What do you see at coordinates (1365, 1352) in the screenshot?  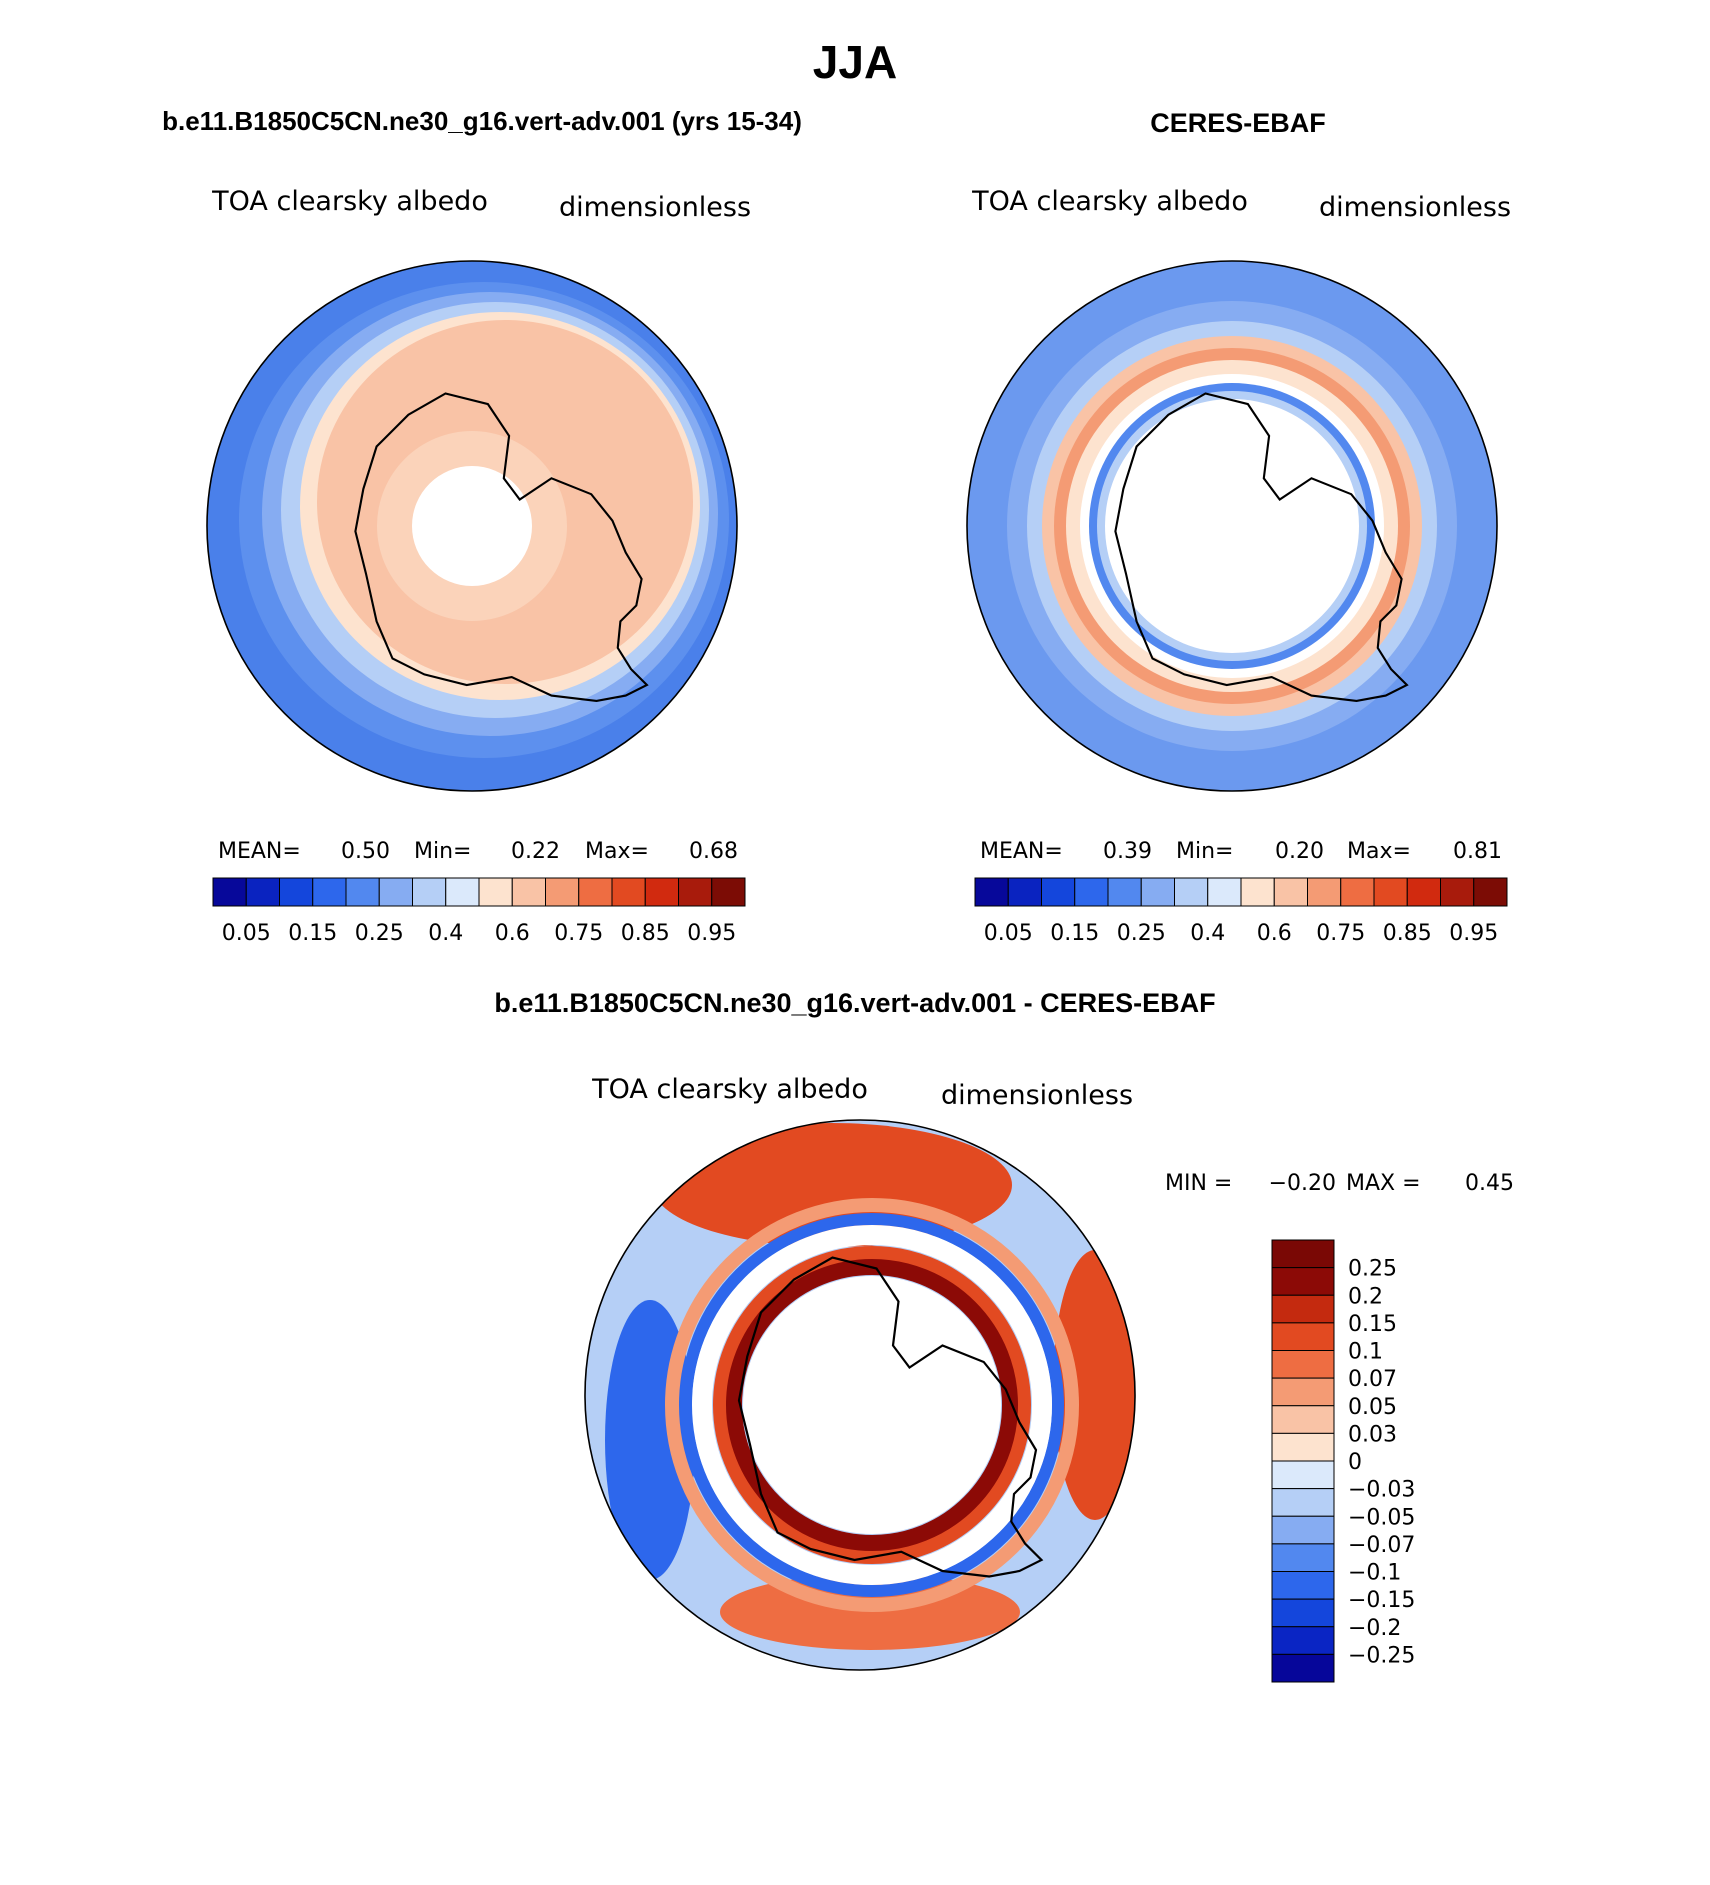 I see `diff-colorbar-label: 0.1` at bounding box center [1365, 1352].